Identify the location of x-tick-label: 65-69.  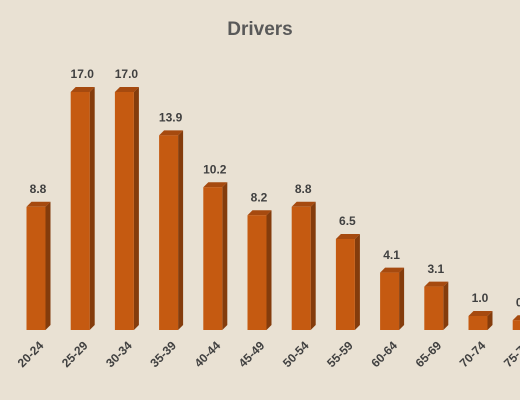
(429, 354).